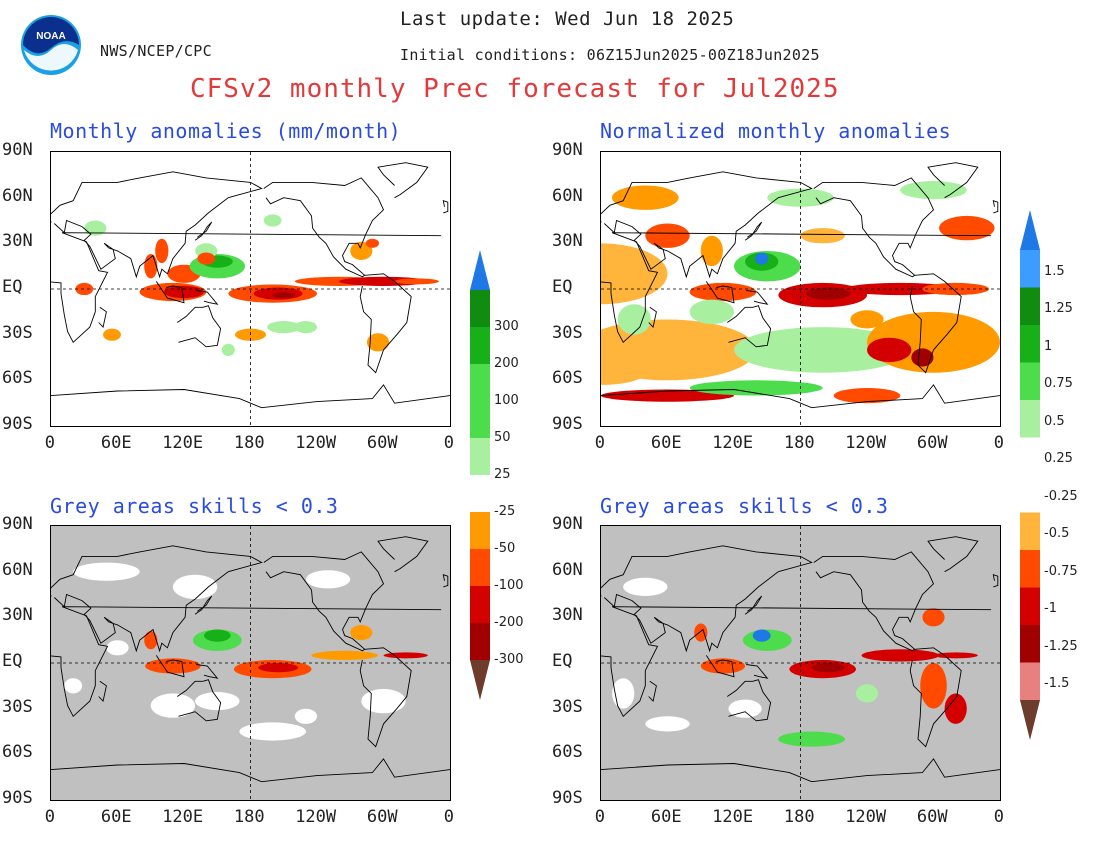  What do you see at coordinates (1050, 608) in the screenshot?
I see `colorbar-label: -1` at bounding box center [1050, 608].